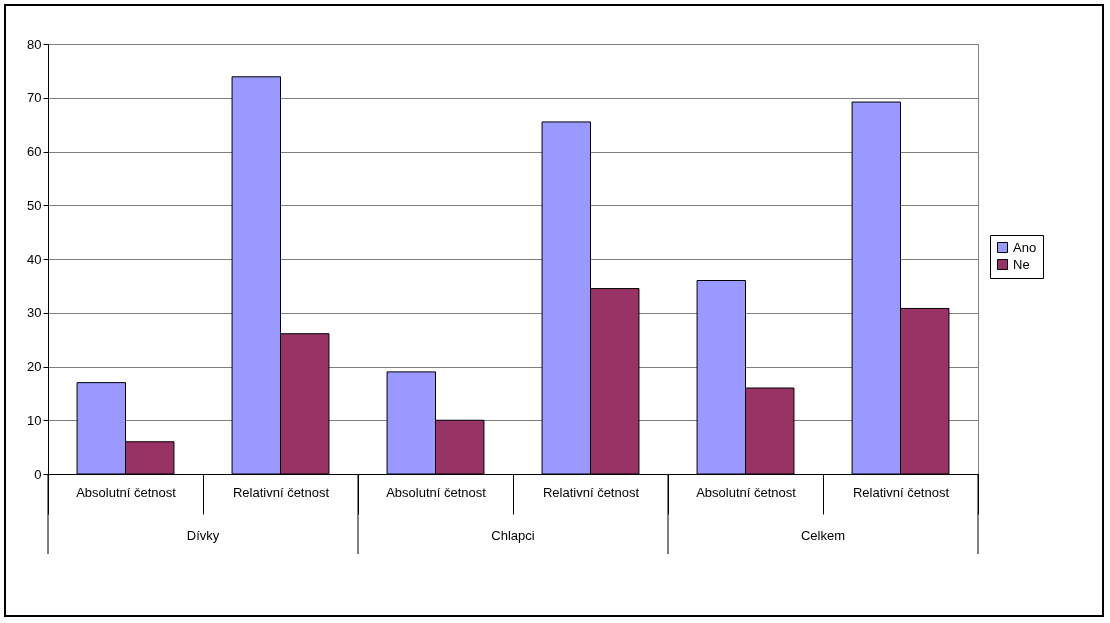 The width and height of the screenshot is (1110, 623). Describe the element at coordinates (34, 98) in the screenshot. I see `y-tick-label: 70` at that location.